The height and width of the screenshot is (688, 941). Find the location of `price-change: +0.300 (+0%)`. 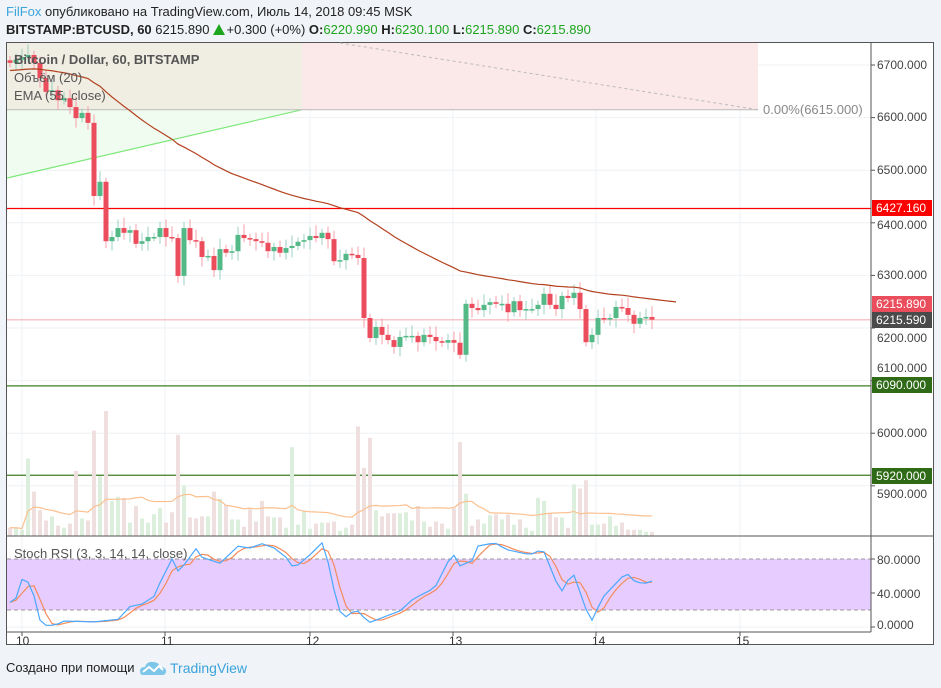

price-change: +0.300 (+0%) is located at coordinates (266, 29).